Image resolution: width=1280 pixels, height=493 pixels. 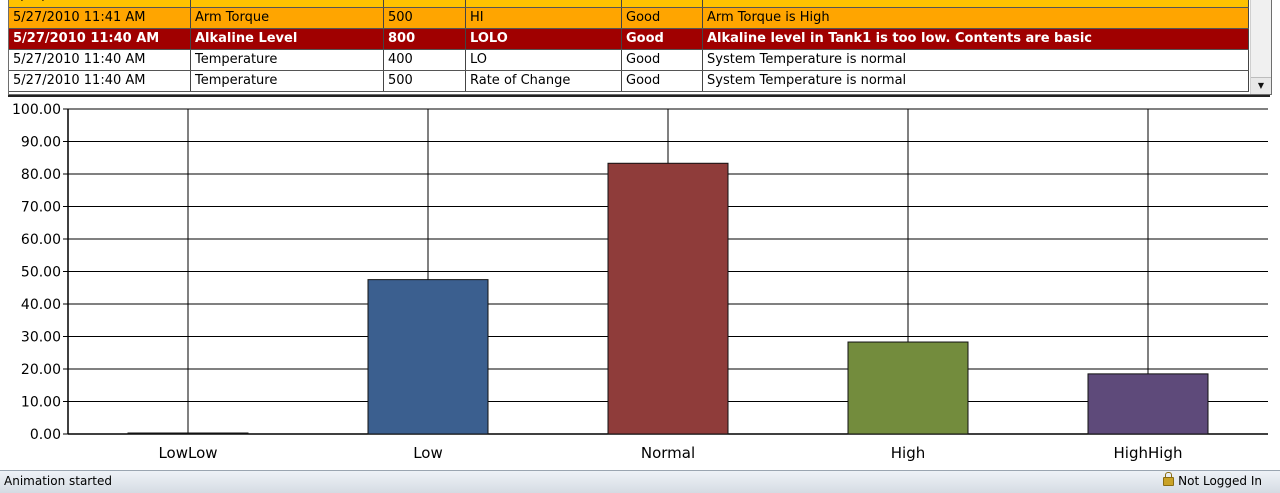 What do you see at coordinates (668, 298) in the screenshot?
I see `bar-normal` at bounding box center [668, 298].